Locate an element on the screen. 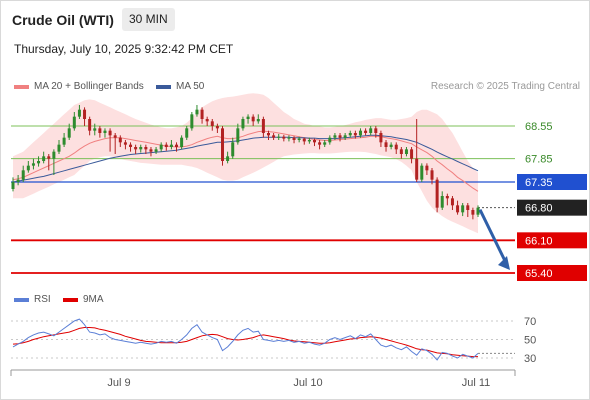 The image size is (590, 400). level-label-66.80: 66.80 is located at coordinates (539, 209).